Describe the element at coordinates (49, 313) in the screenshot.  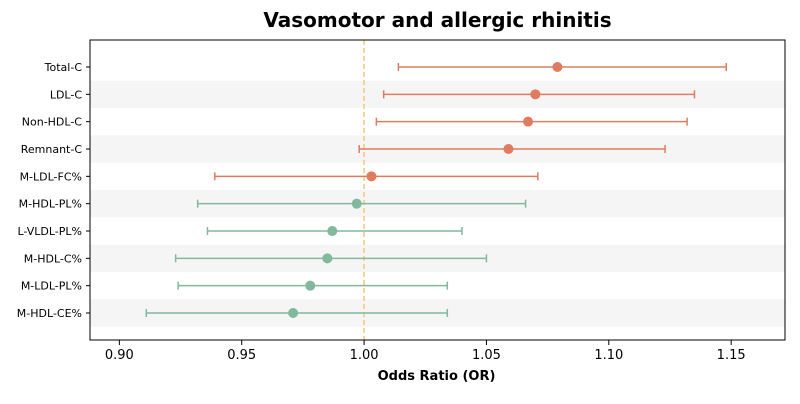
I see `y-tick-label: M-HDL-CE%` at that location.